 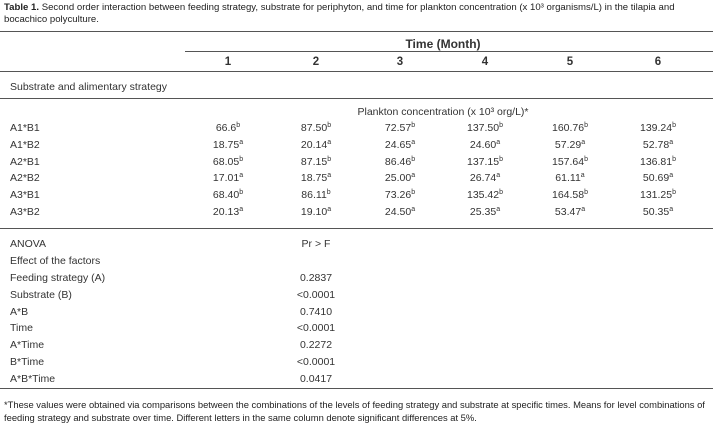 I want to click on cell-value: 68.40, so click(x=226, y=195).